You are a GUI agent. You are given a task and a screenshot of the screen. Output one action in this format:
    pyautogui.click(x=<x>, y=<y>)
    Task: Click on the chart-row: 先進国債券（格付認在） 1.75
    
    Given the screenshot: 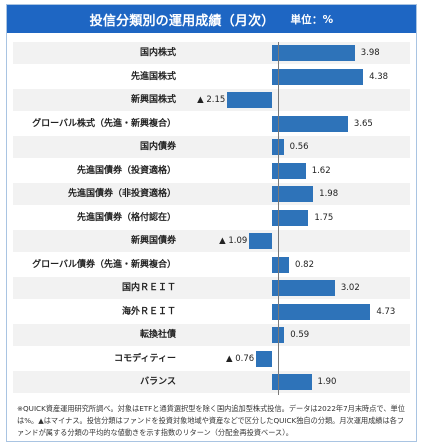 What is the action you would take?
    pyautogui.click(x=211, y=218)
    